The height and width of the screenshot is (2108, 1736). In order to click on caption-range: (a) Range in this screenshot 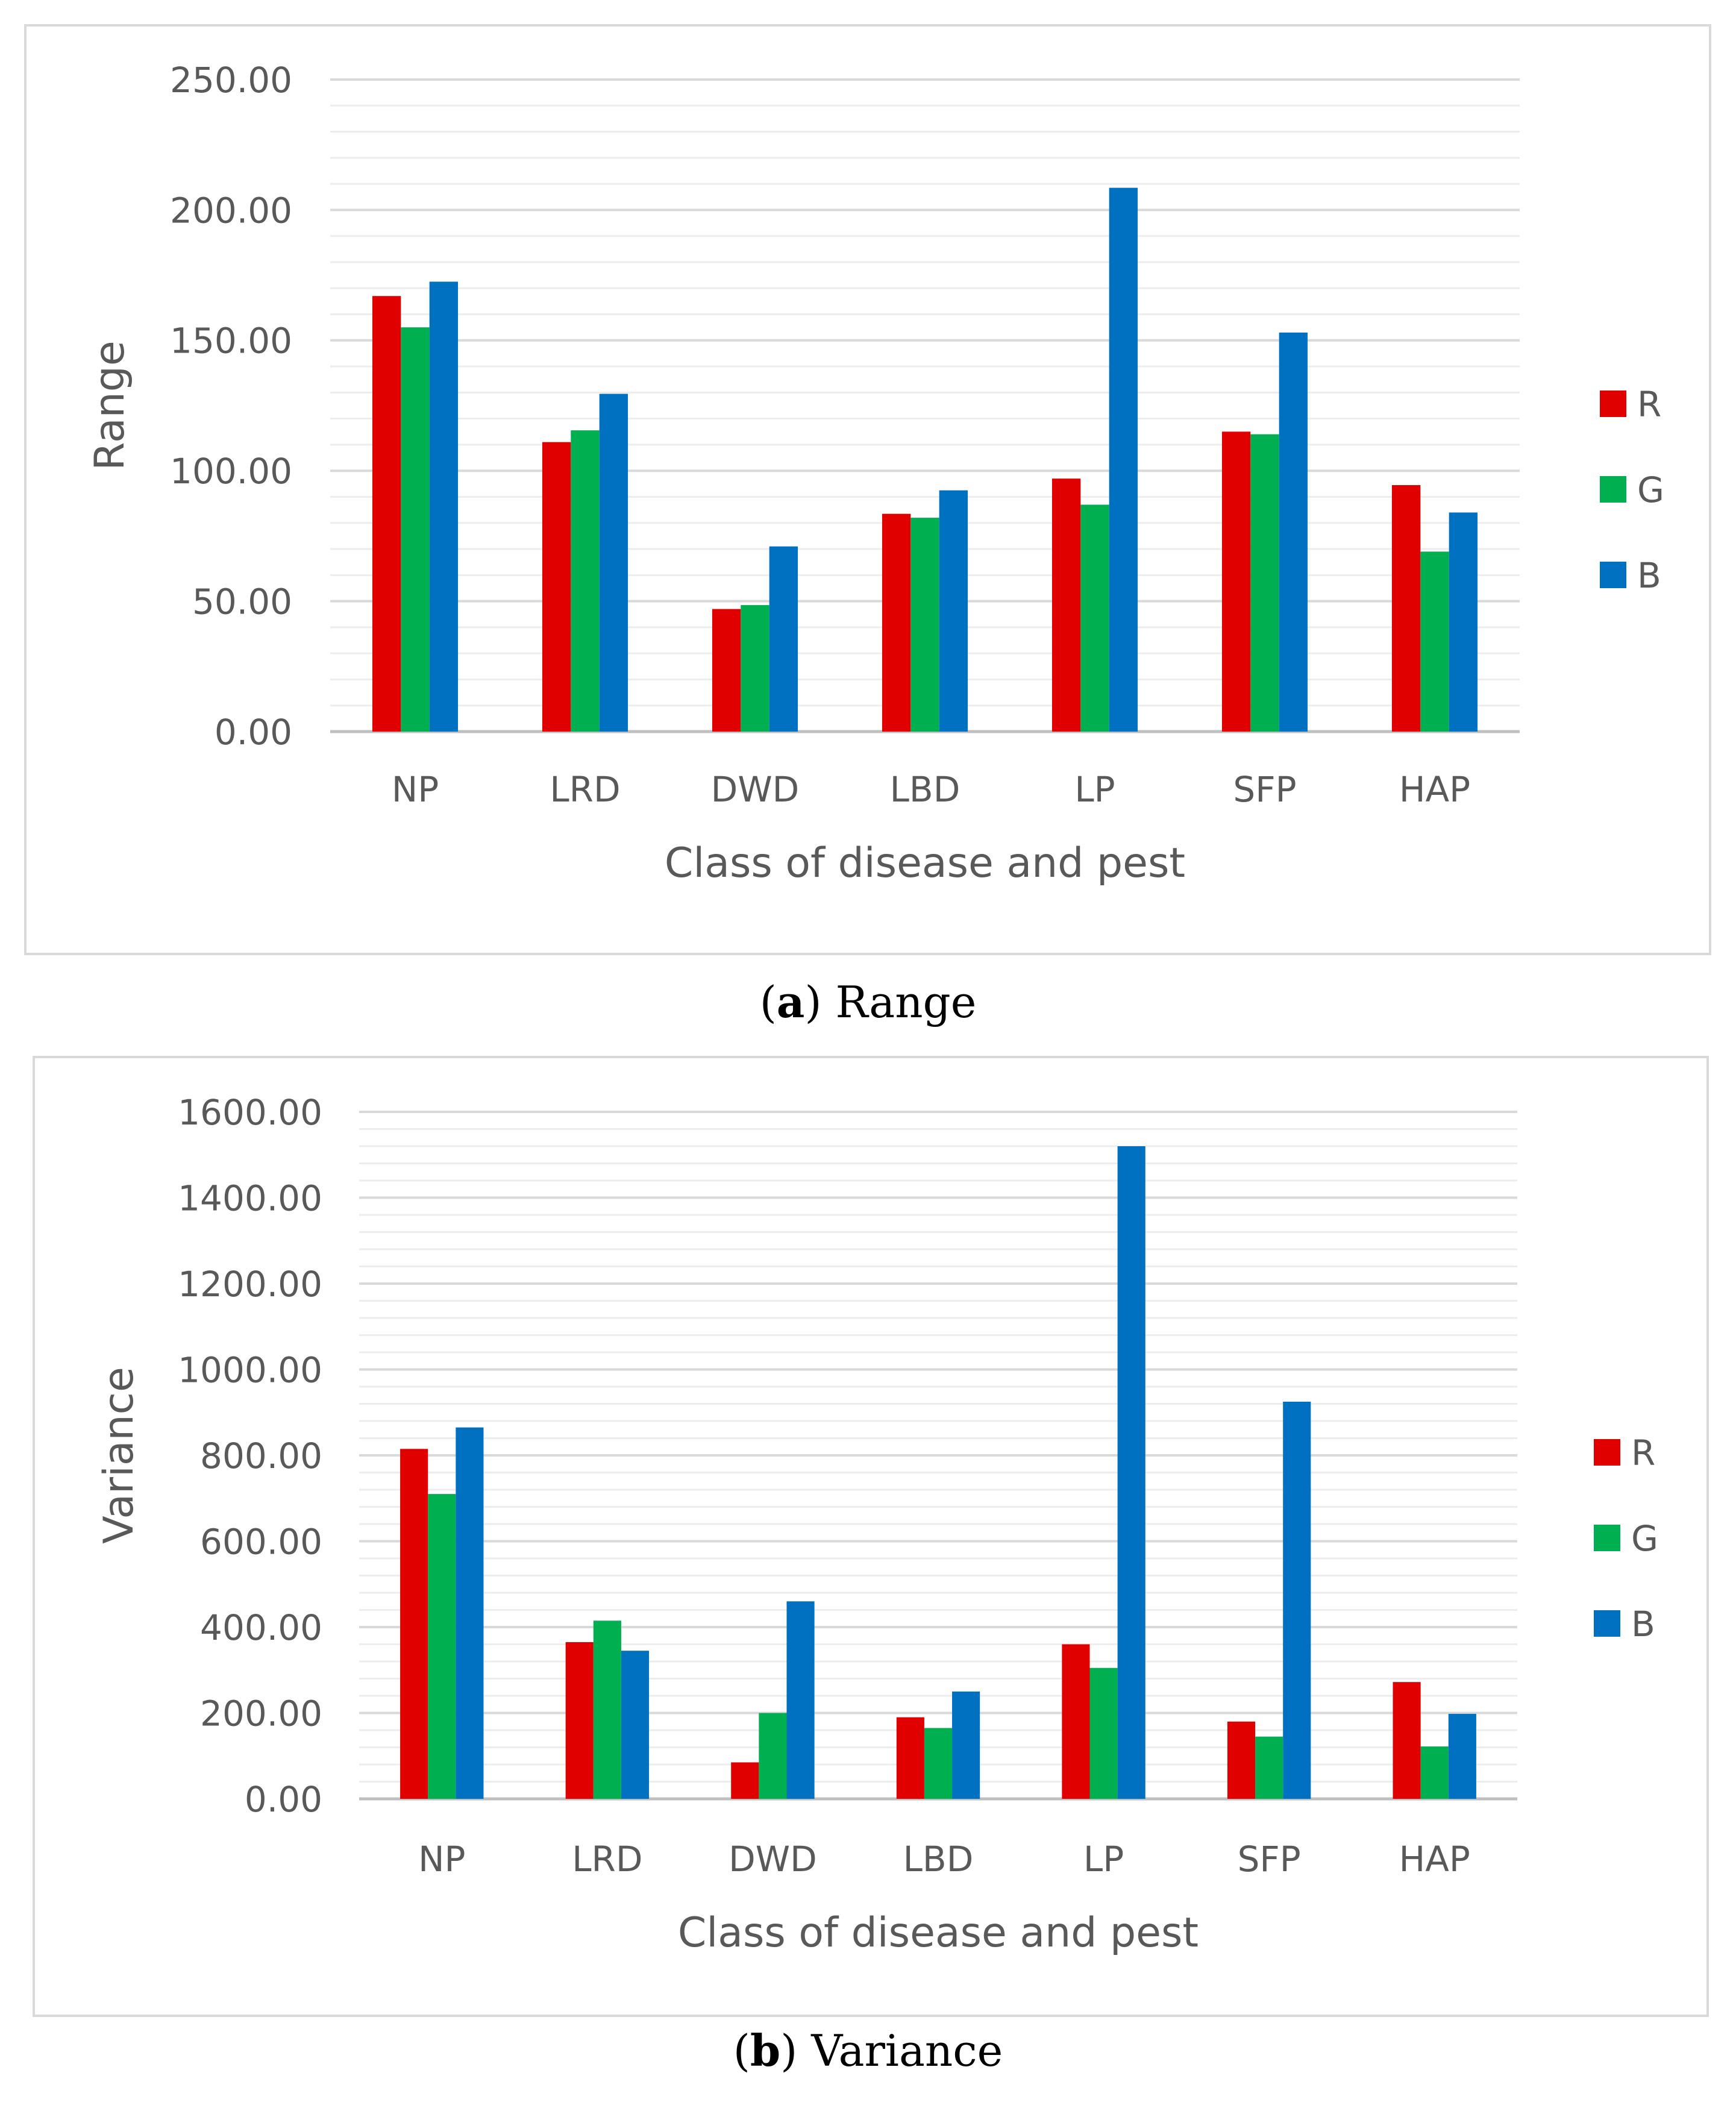, I will do `click(868, 1001)`.